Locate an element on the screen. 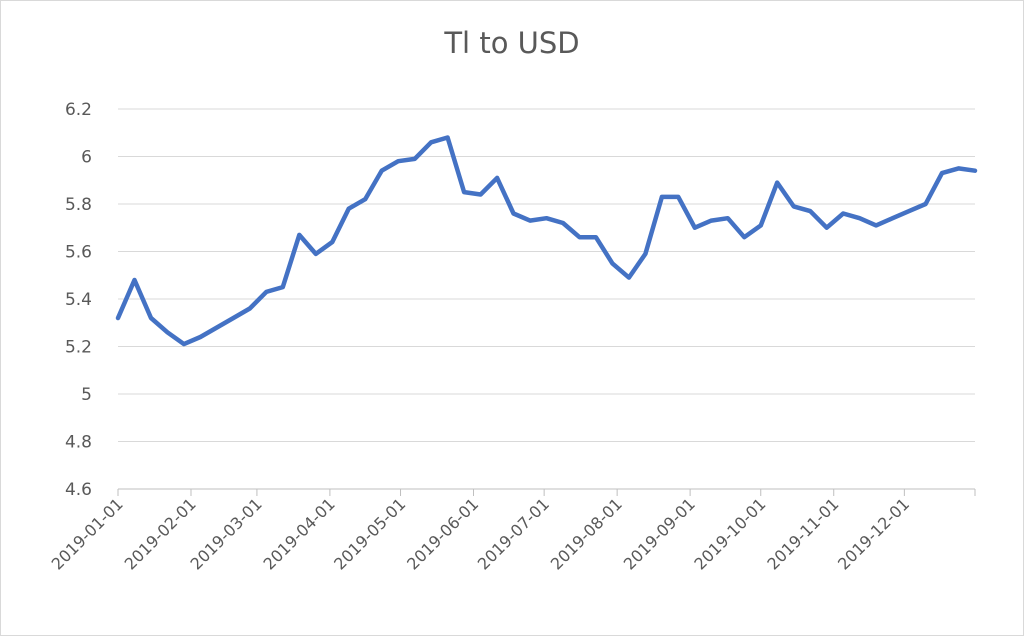  y-tick-label: 4.6 is located at coordinates (78, 490).